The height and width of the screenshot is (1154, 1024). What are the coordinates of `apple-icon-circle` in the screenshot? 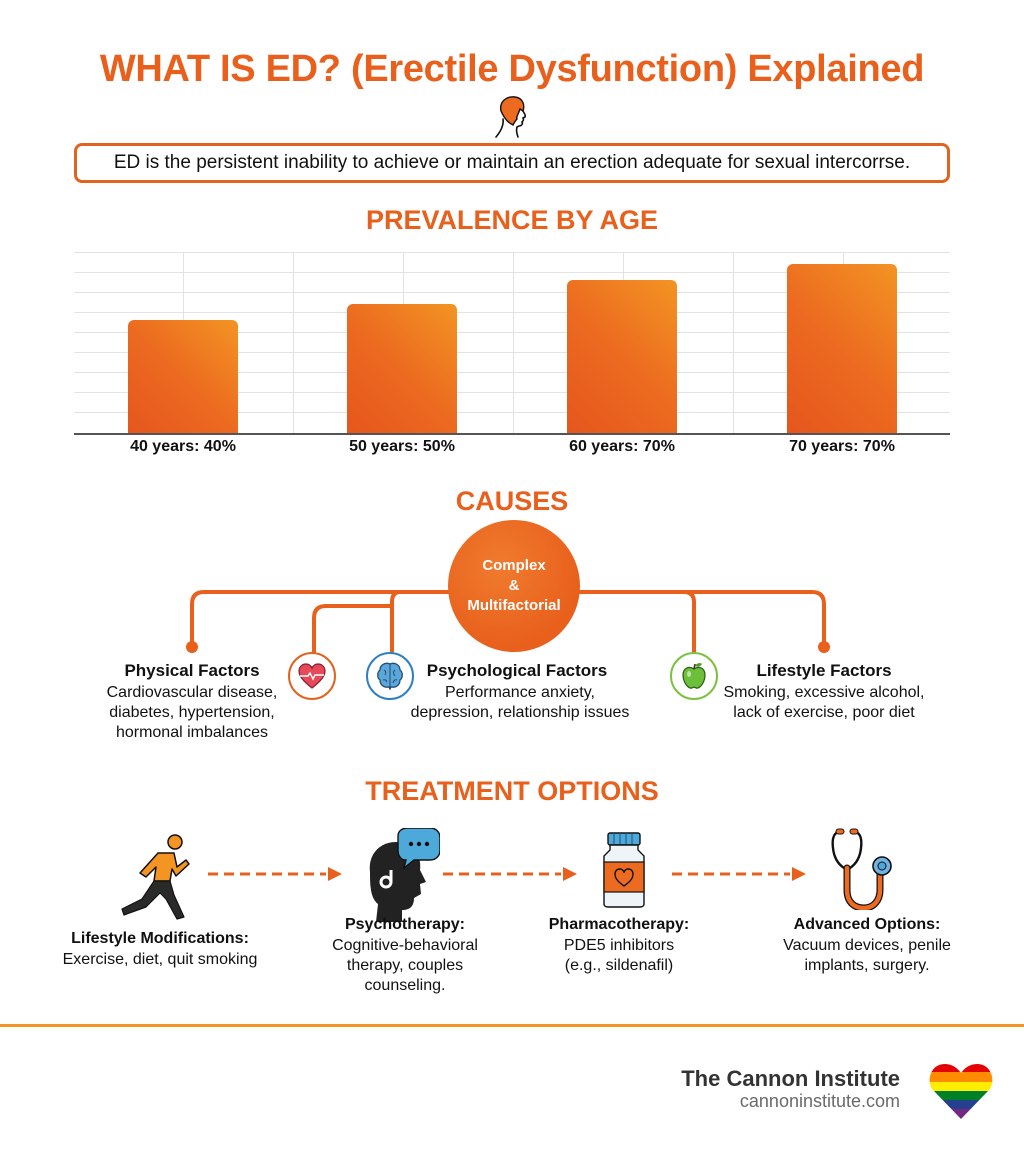 It's located at (694, 676).